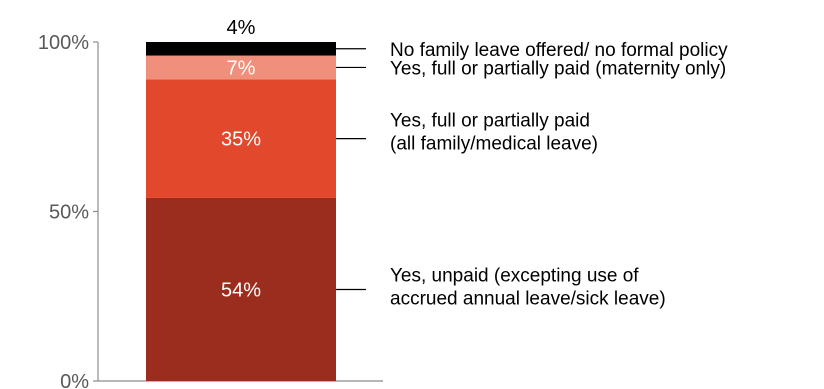 Image resolution: width=824 pixels, height=389 pixels. I want to click on y-tick-label: 100%, so click(63, 43).